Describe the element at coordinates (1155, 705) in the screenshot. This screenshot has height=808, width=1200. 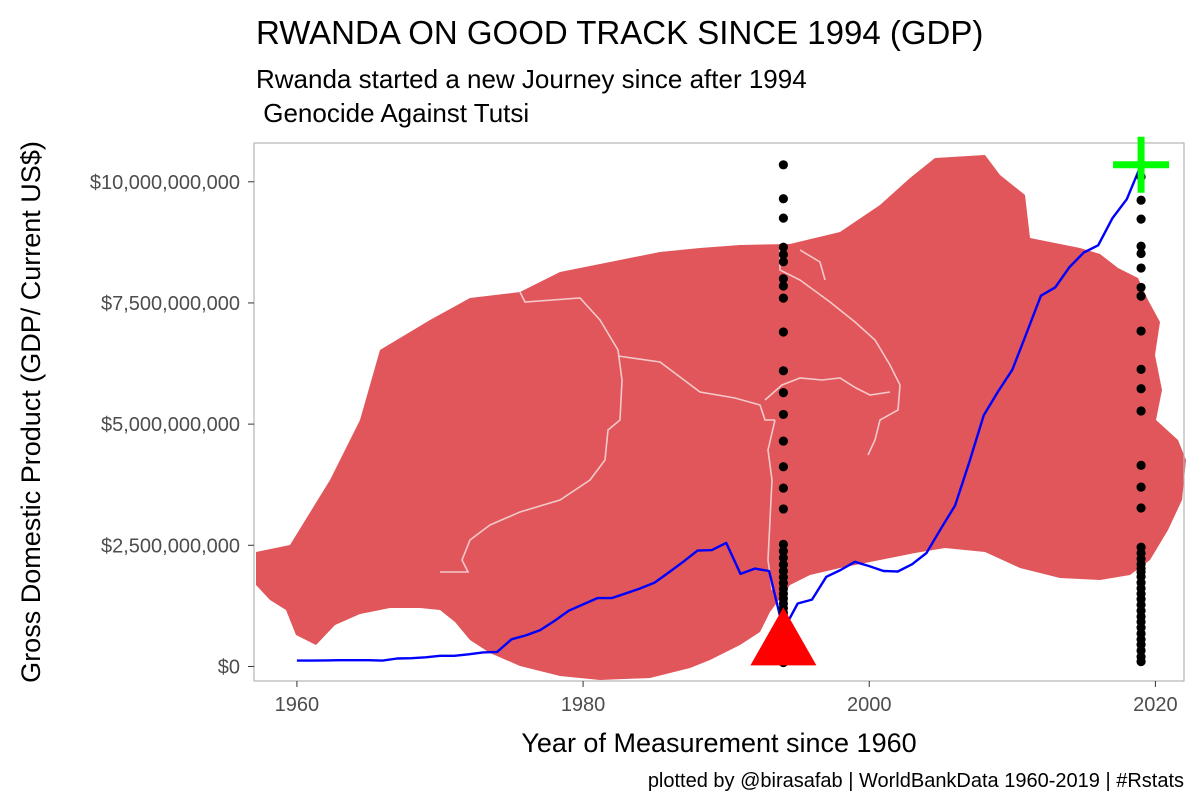
I see `x-tick-label: 2020` at that location.